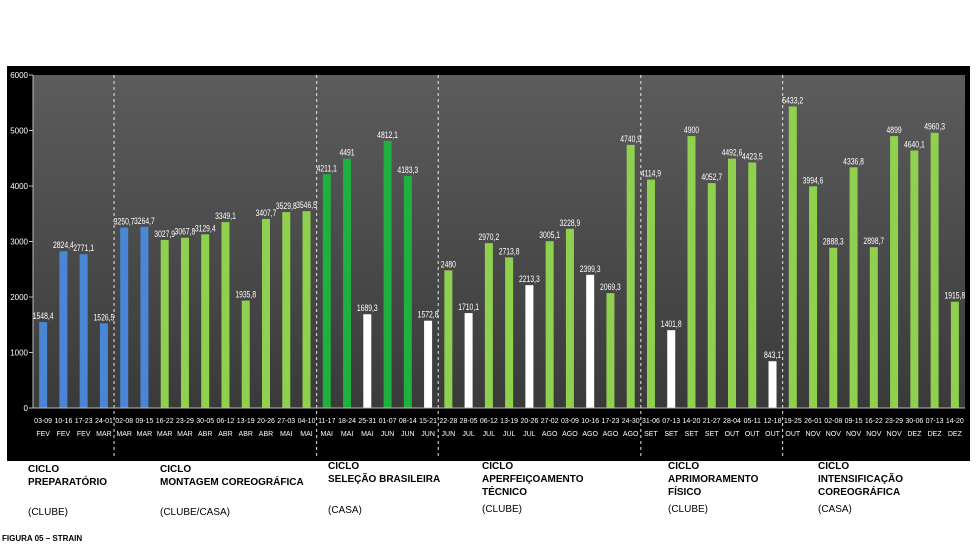 This screenshot has height=551, width=980. What do you see at coordinates (345, 510) in the screenshot?
I see `cycle-venue-selecao: (CASA)` at bounding box center [345, 510].